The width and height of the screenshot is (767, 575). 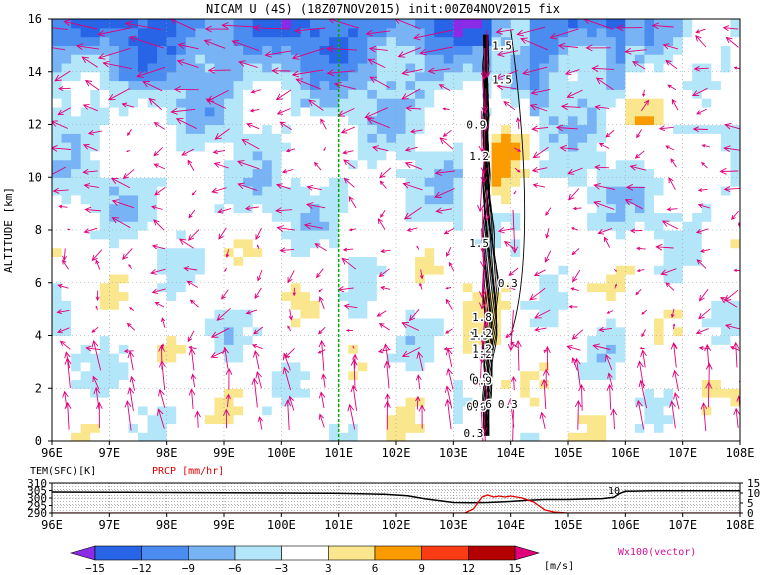 What do you see at coordinates (476, 407) in the screenshot?
I see `contour-label: 0.6` at bounding box center [476, 407].